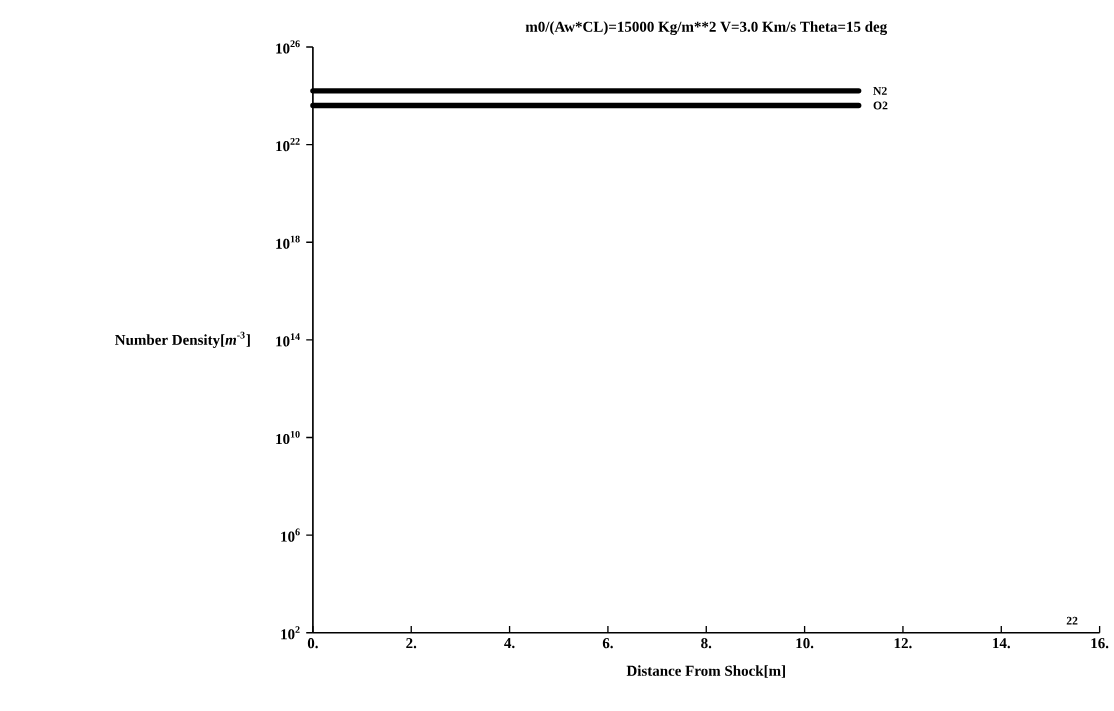  What do you see at coordinates (288, 145) in the screenshot?
I see `y-tick-label: 10$^{22}$` at bounding box center [288, 145].